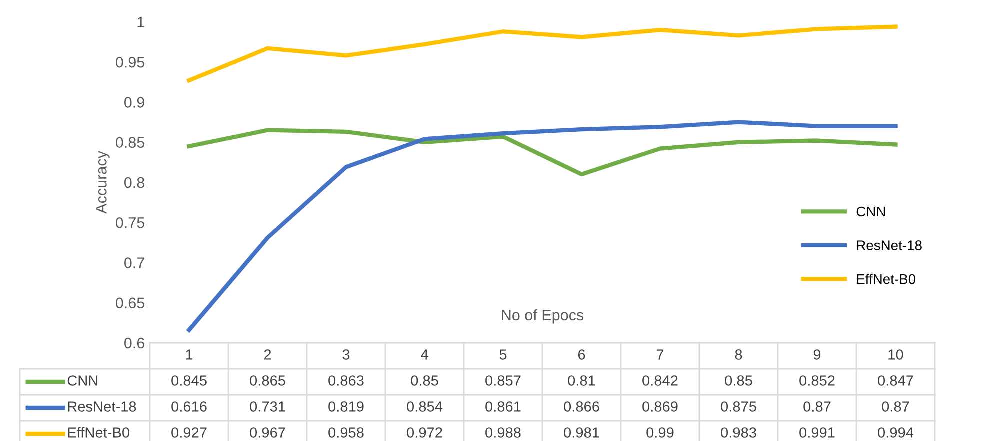  What do you see at coordinates (871, 211) in the screenshot?
I see `legend-label: CNN` at bounding box center [871, 211].